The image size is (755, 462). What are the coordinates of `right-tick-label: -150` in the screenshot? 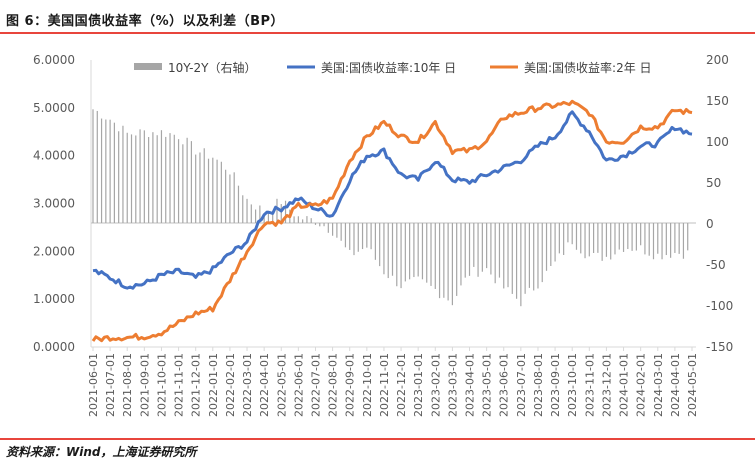 It's located at (719, 347).